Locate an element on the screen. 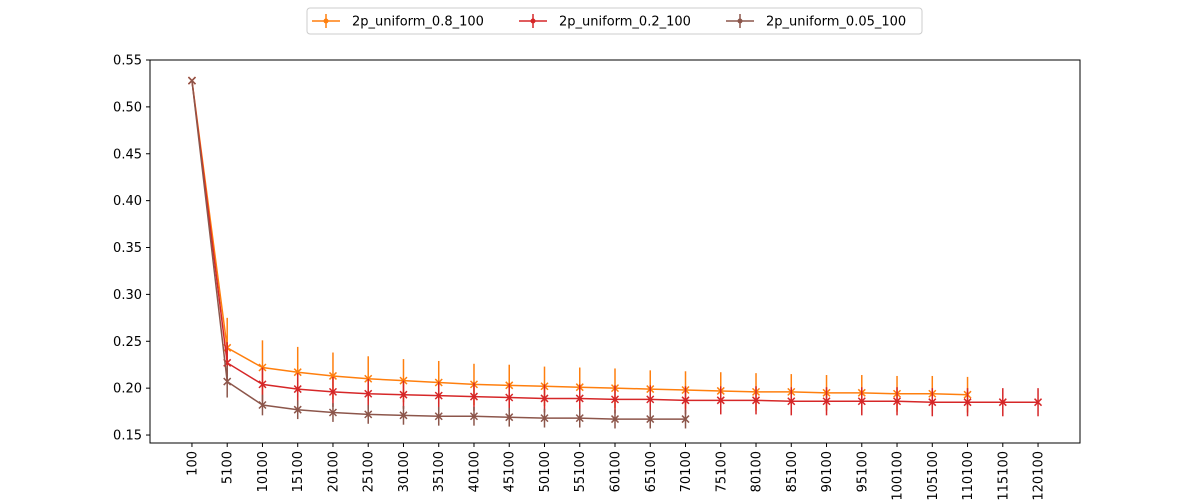 This screenshot has width=1200, height=500. x-tick-label: 30100 is located at coordinates (404, 471).